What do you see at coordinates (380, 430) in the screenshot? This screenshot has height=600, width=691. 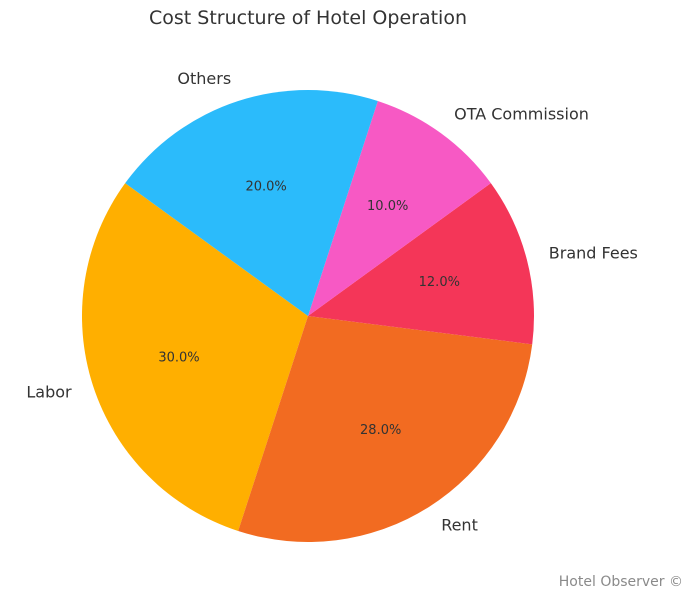 I see `slice-percent-label: 28.0%` at bounding box center [380, 430].